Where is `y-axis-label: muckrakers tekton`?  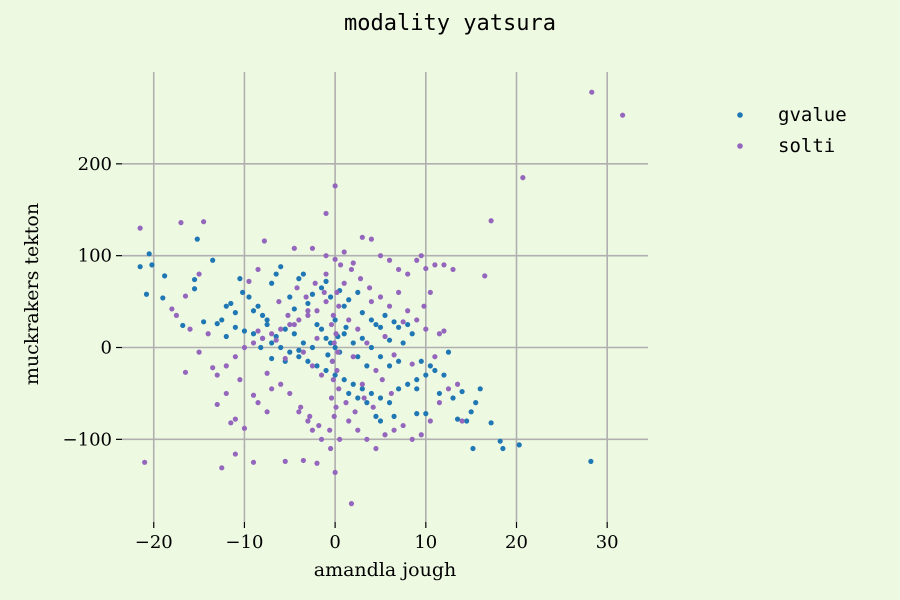
y-axis-label: muckrakers tekton is located at coordinates (32, 294).